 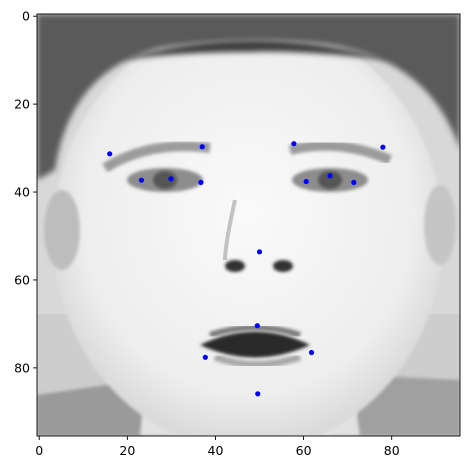 I want to click on x-axis: 0 20 40 60 80, so click(x=217, y=447).